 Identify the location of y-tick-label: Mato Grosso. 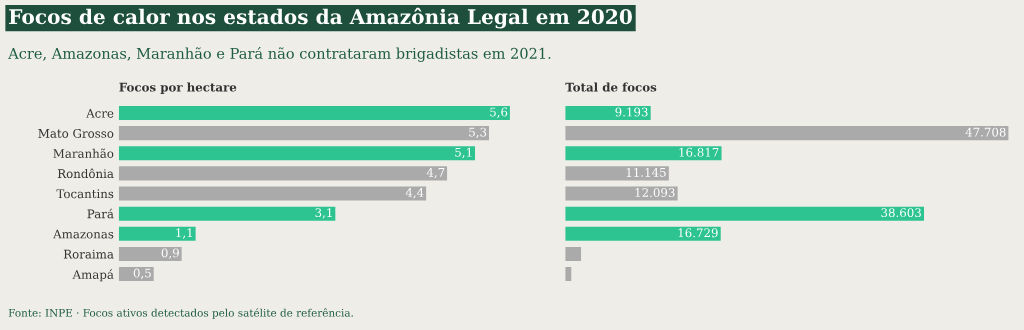
(76, 133).